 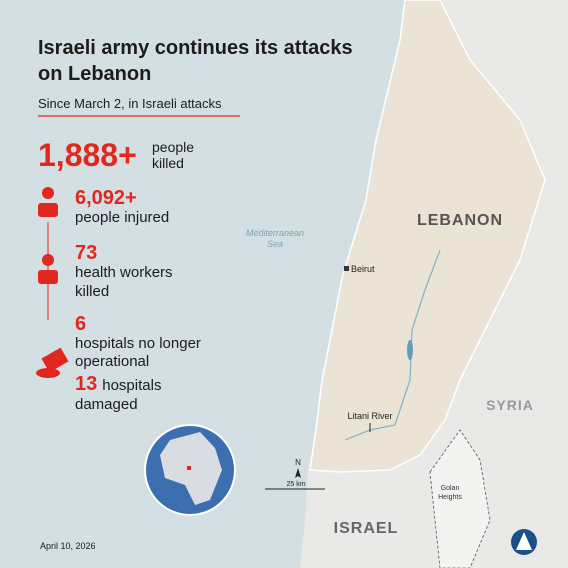 What do you see at coordinates (106, 198) in the screenshot?
I see `stat-number: 6,092+` at bounding box center [106, 198].